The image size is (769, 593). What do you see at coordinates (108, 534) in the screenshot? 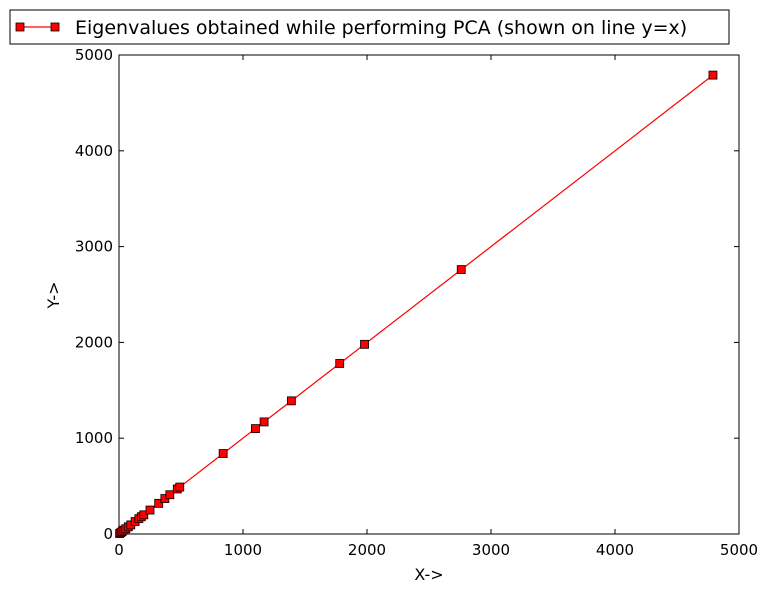
I see `y-tick-label: 0` at bounding box center [108, 534].